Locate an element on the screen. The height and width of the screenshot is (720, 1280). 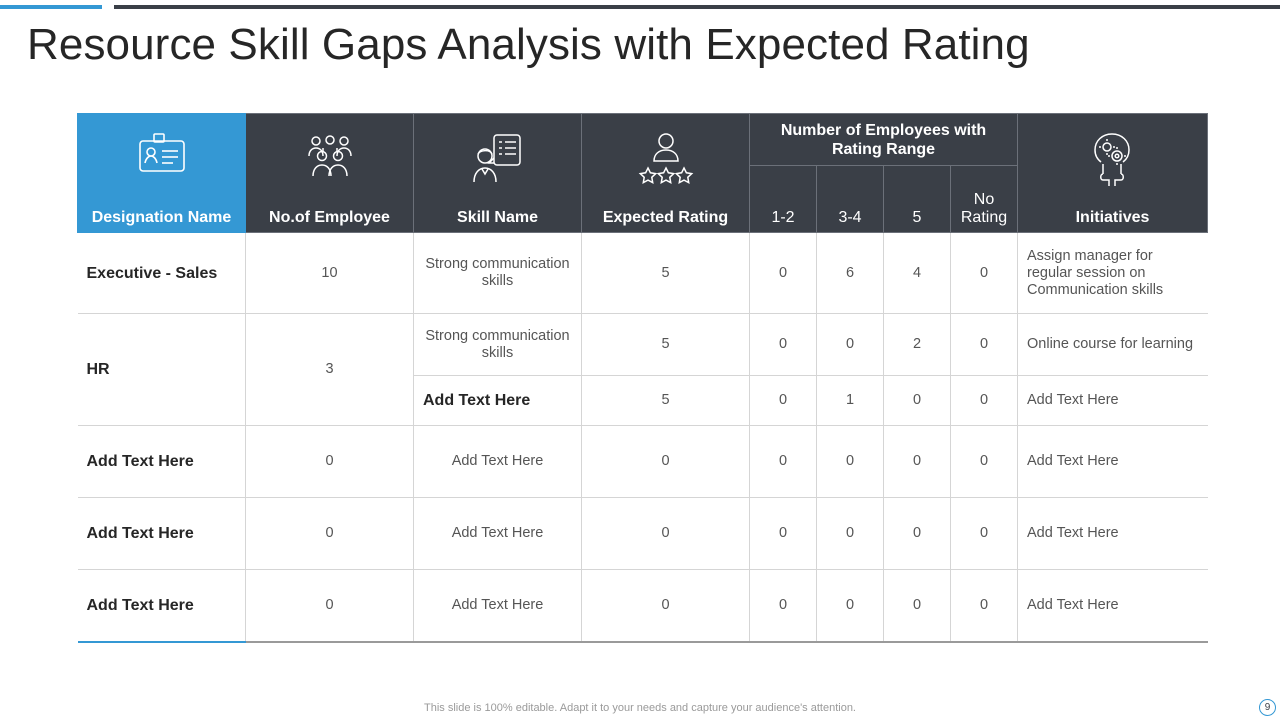
table-row: Add Text Here 5 0 1 0 0 Add Text Here is located at coordinates (643, 400).